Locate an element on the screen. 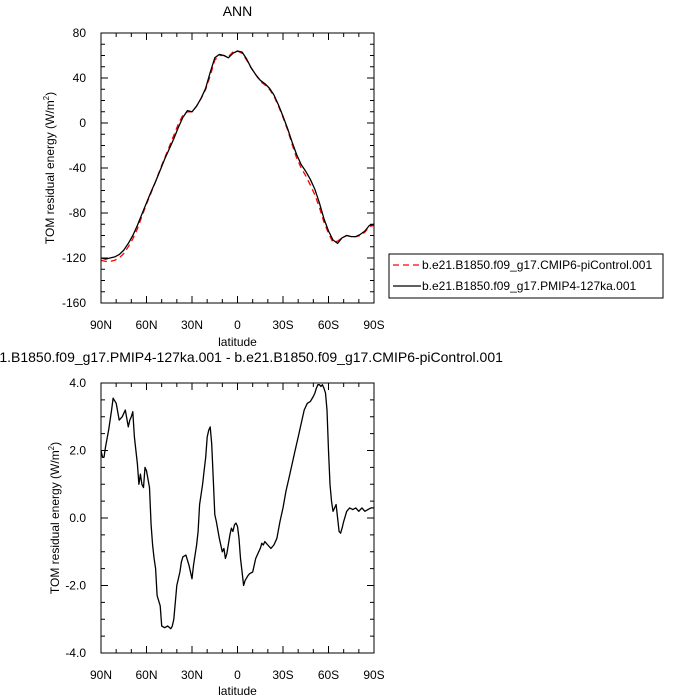  legend-box is located at coordinates (526, 276).